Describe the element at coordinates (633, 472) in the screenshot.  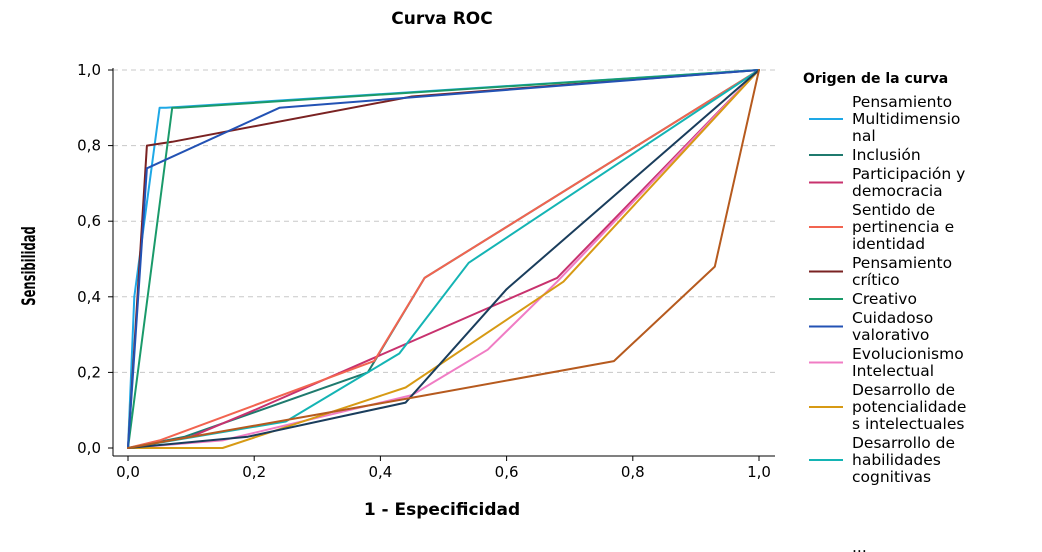
I see `x-tick-label: 0,8` at that location.